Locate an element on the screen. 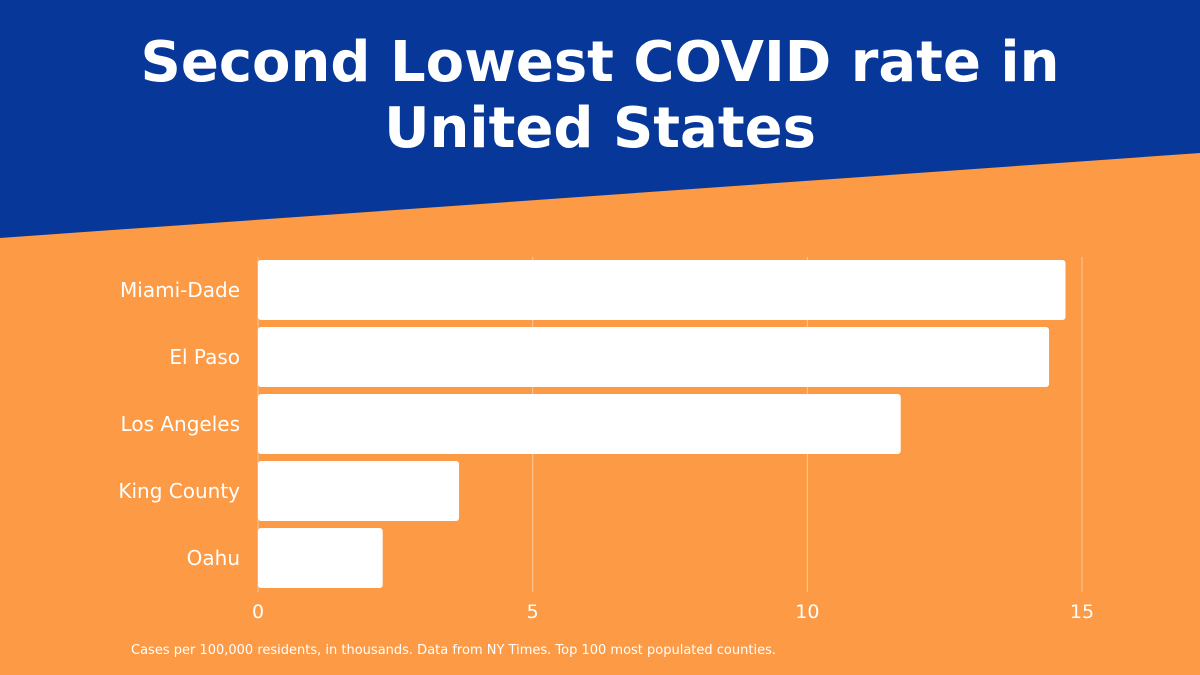 The width and height of the screenshot is (1200, 675). category-label-los-angeles: Los Angeles is located at coordinates (180, 424).